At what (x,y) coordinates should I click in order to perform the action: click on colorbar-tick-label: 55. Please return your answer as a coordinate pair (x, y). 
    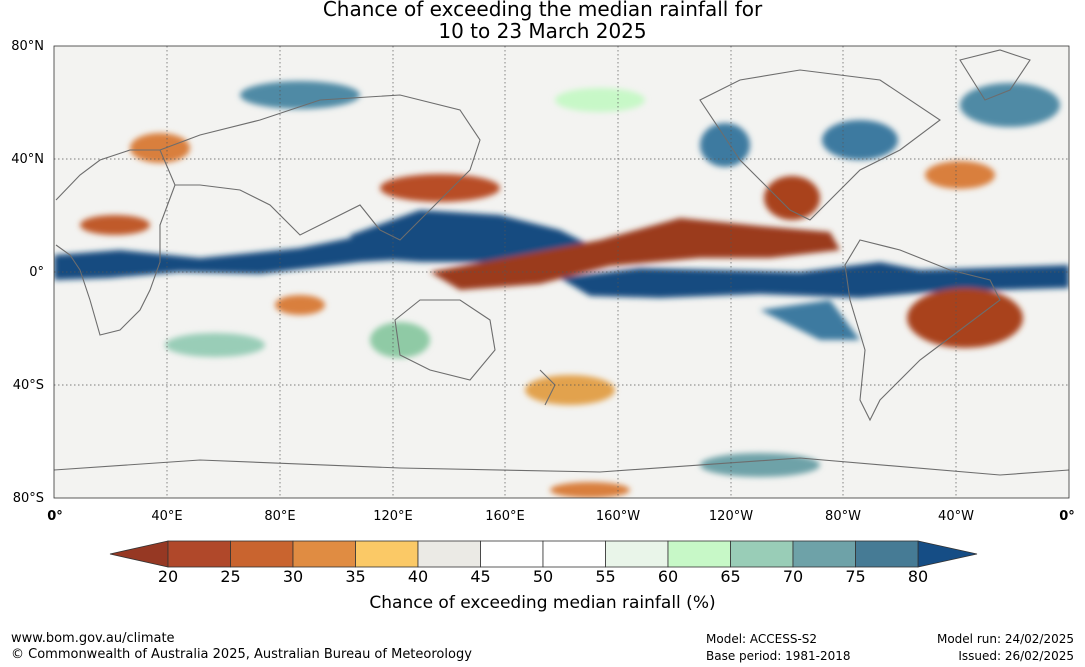
    Looking at the image, I should click on (605, 576).